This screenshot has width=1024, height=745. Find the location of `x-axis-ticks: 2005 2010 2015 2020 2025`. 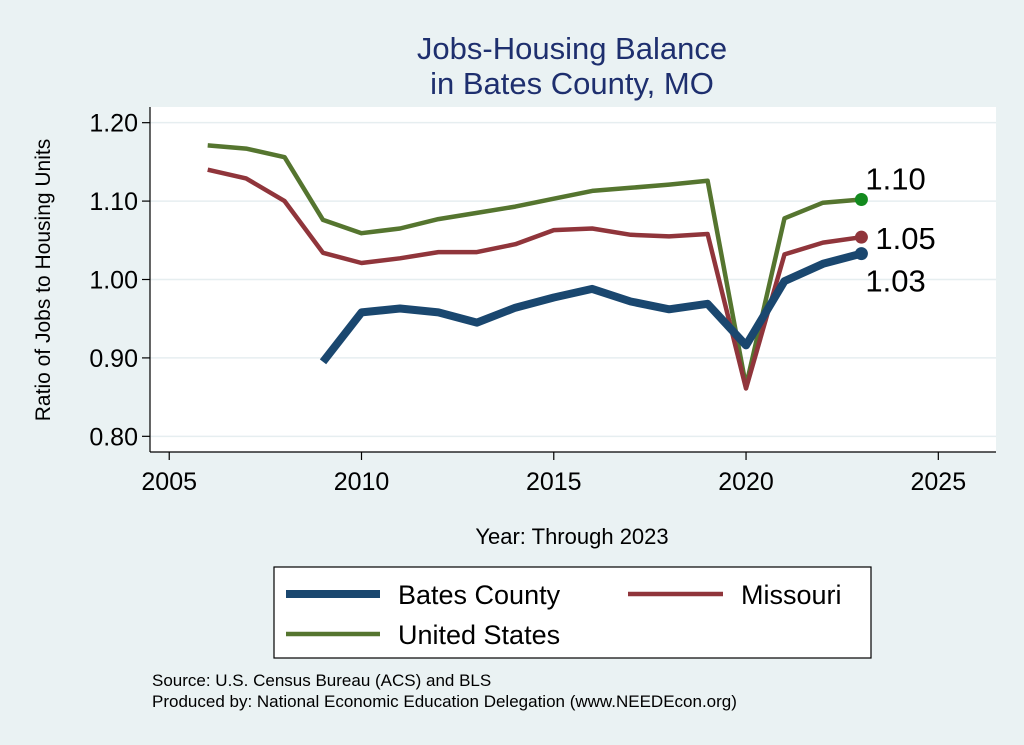

x-axis-ticks: 2005 2010 2015 2020 2025 is located at coordinates (553, 474).